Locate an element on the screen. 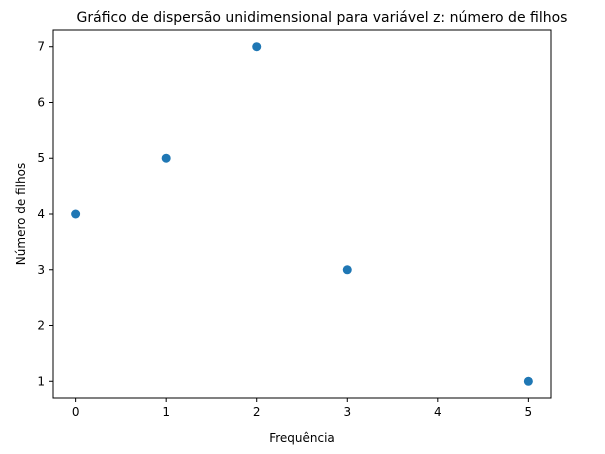 The height and width of the screenshot is (454, 605). y-tick-label: 3 is located at coordinates (41, 270).